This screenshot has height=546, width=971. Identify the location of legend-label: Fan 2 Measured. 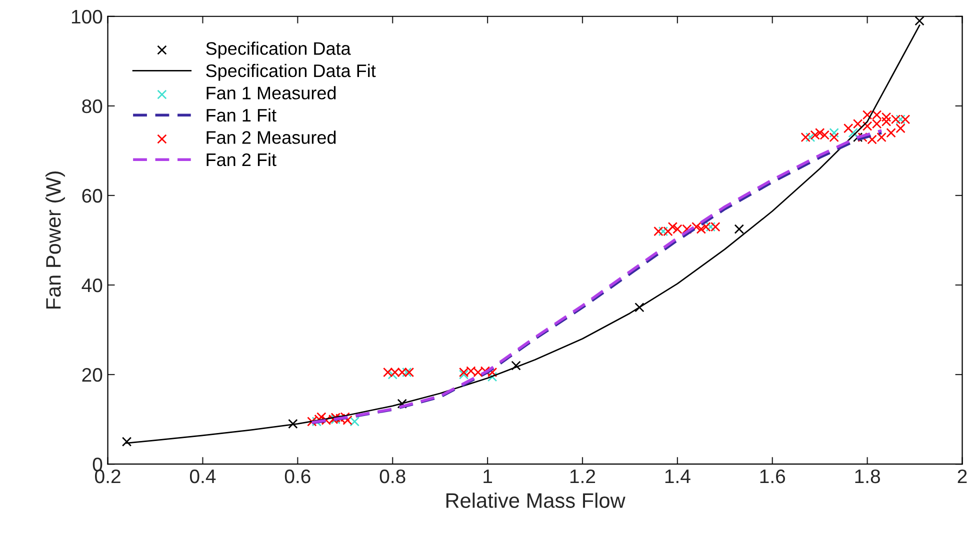
(271, 137).